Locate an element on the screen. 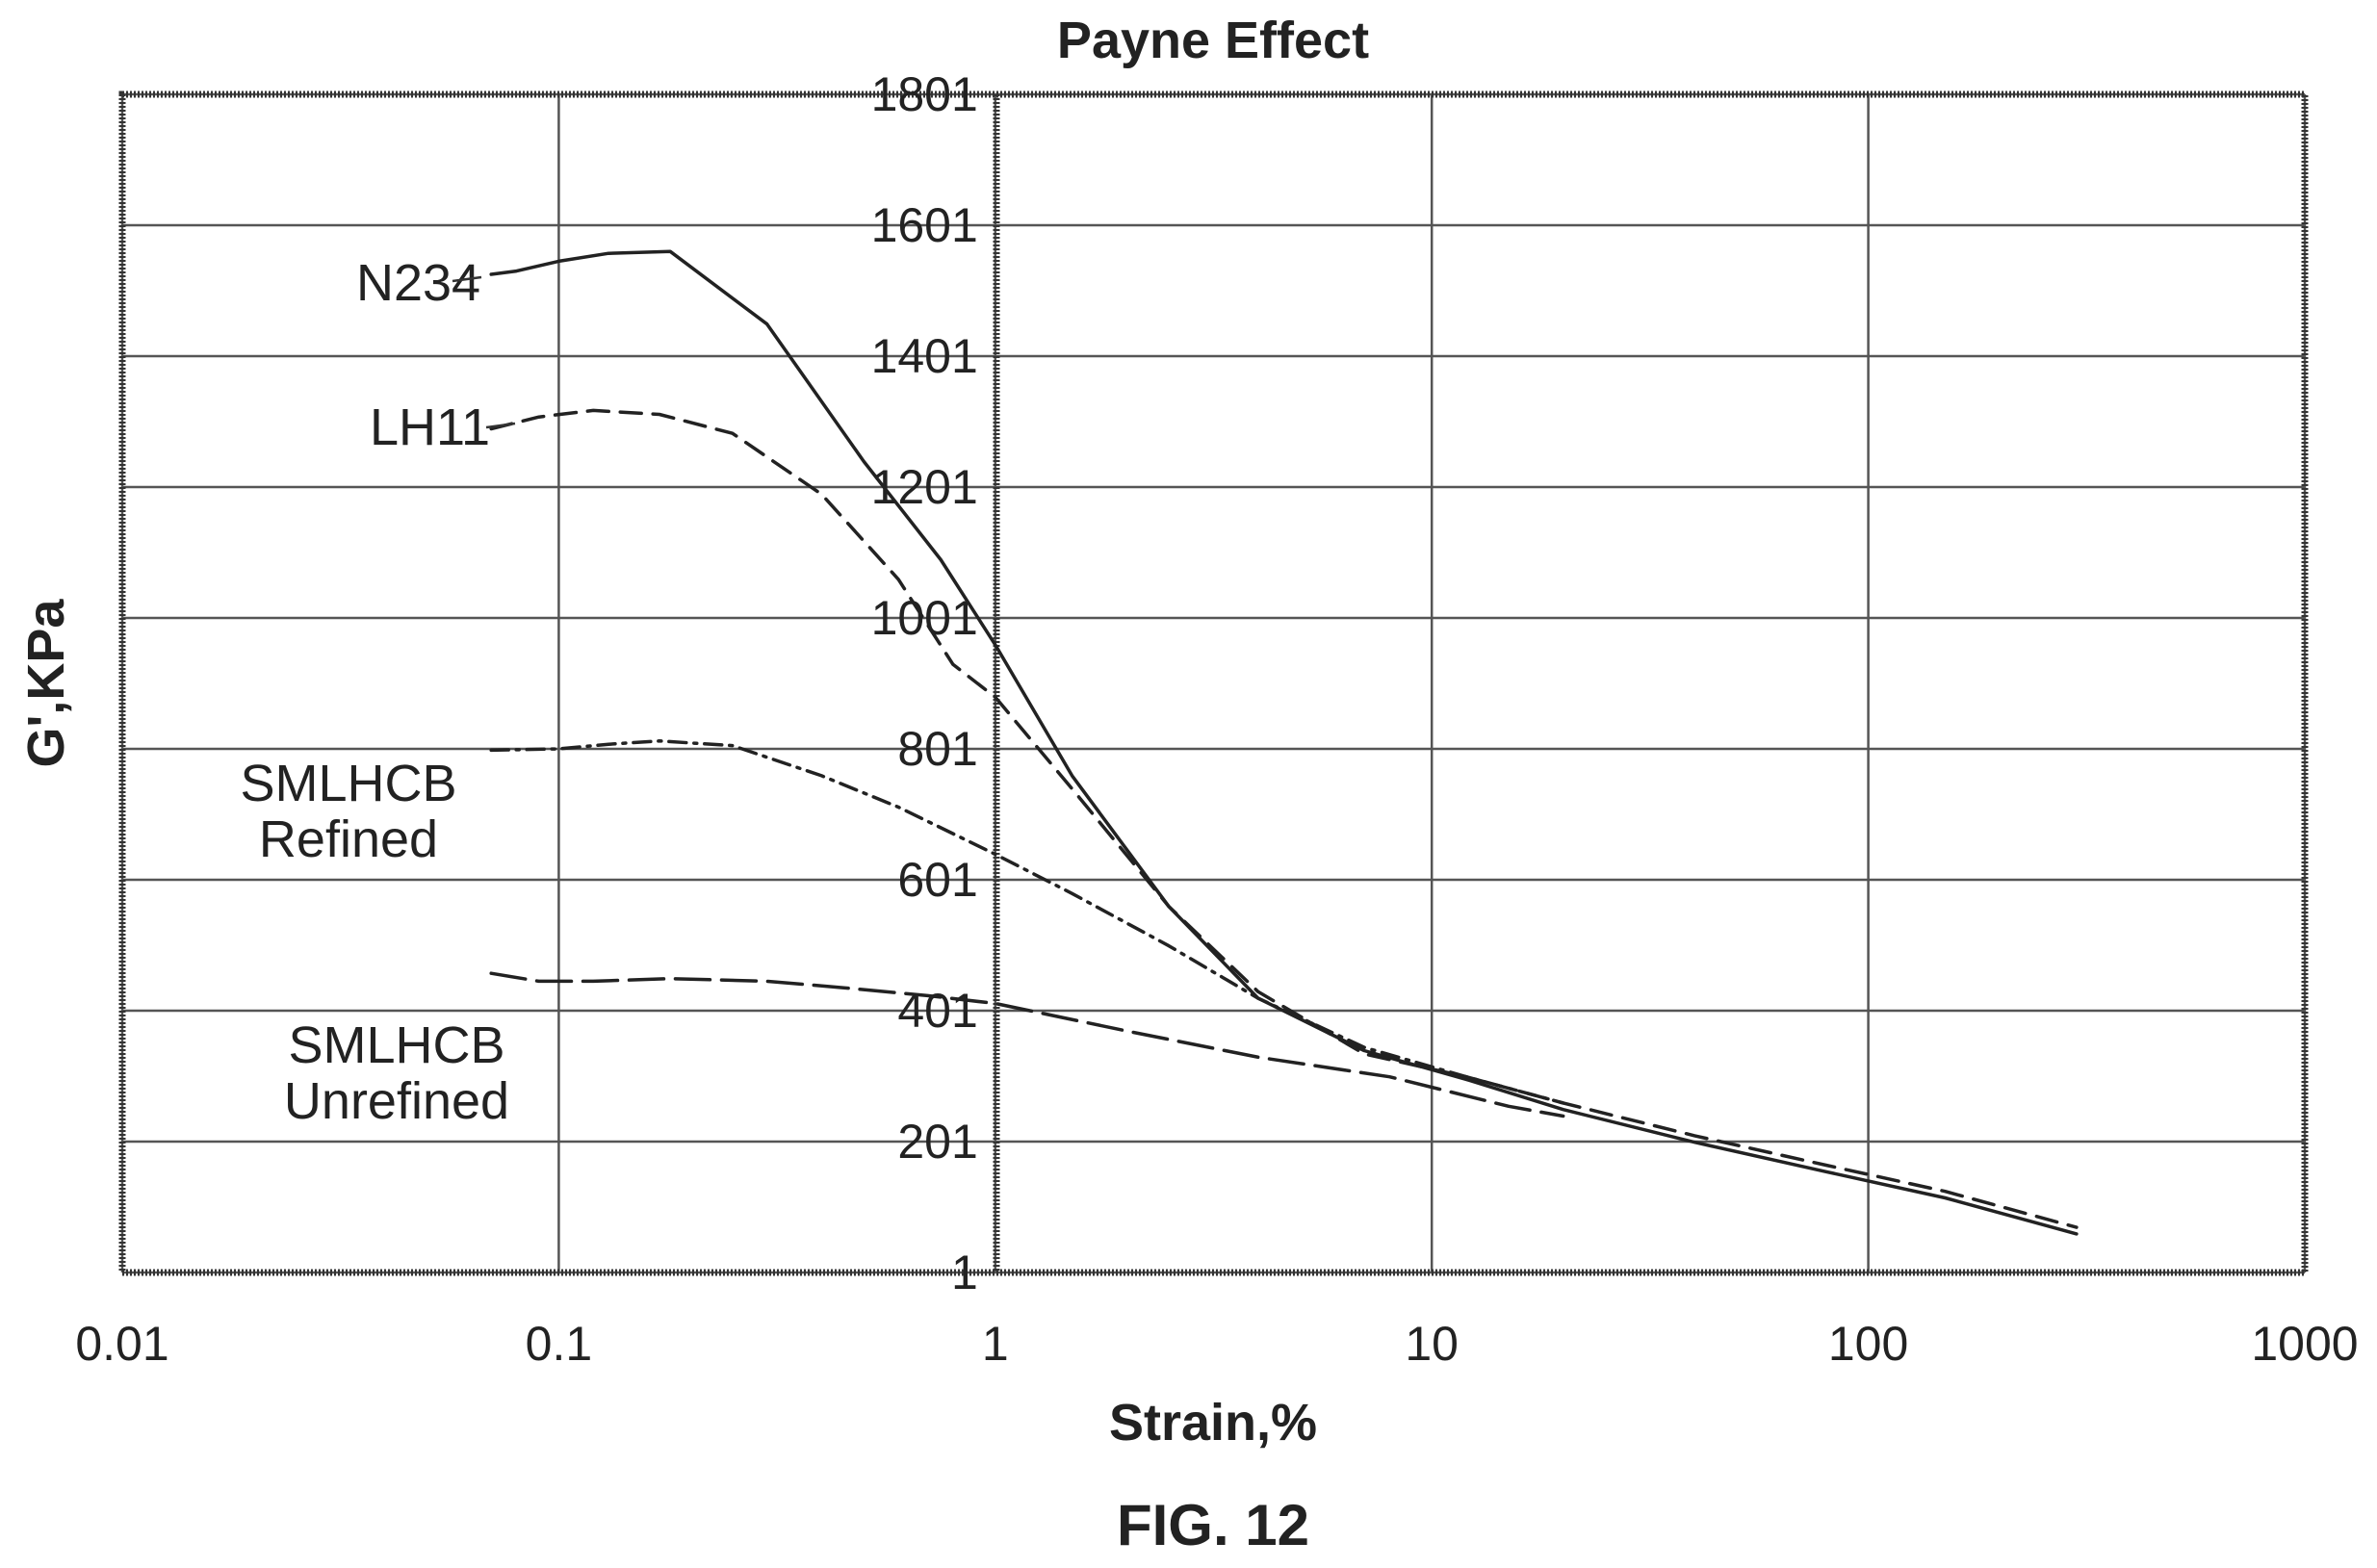 Image resolution: width=2377 pixels, height=1568 pixels. series-label-n234: N234 is located at coordinates (418, 283).